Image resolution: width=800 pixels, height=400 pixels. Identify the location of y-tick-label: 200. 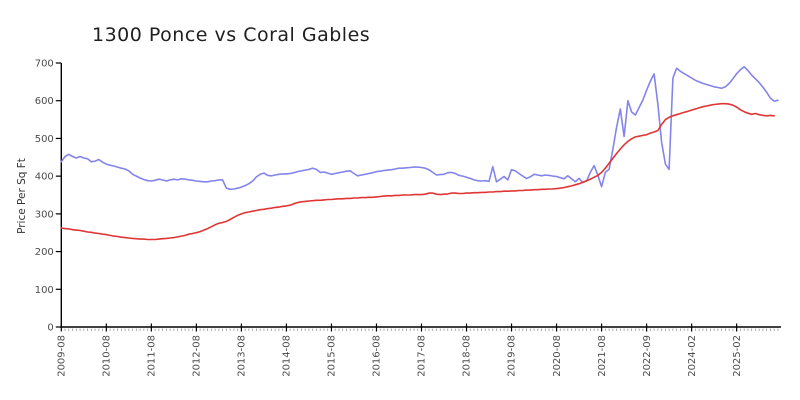
(44, 252).